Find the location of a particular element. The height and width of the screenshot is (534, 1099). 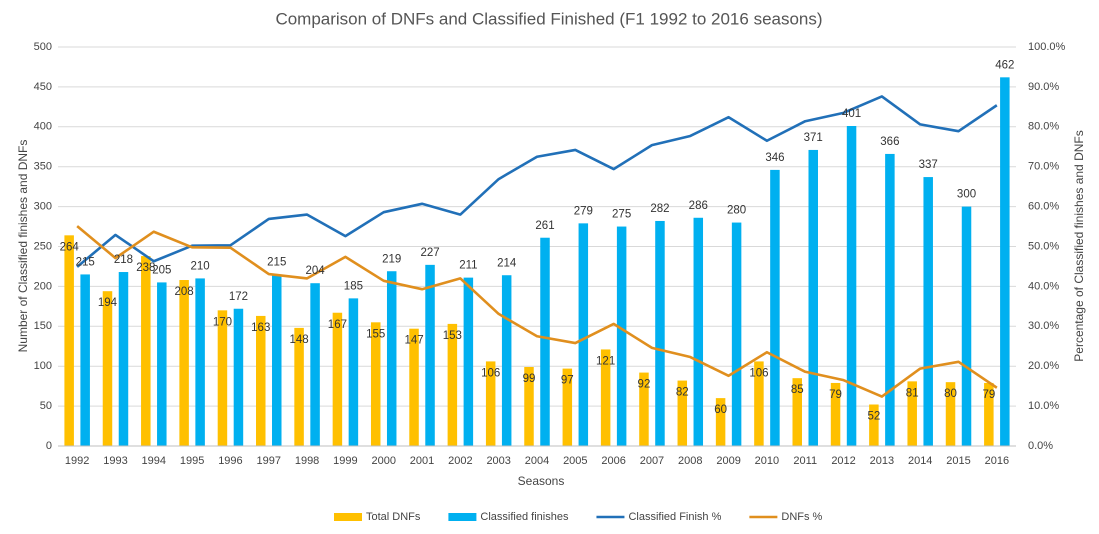

legend-label: Classified finishes is located at coordinates (524, 517).